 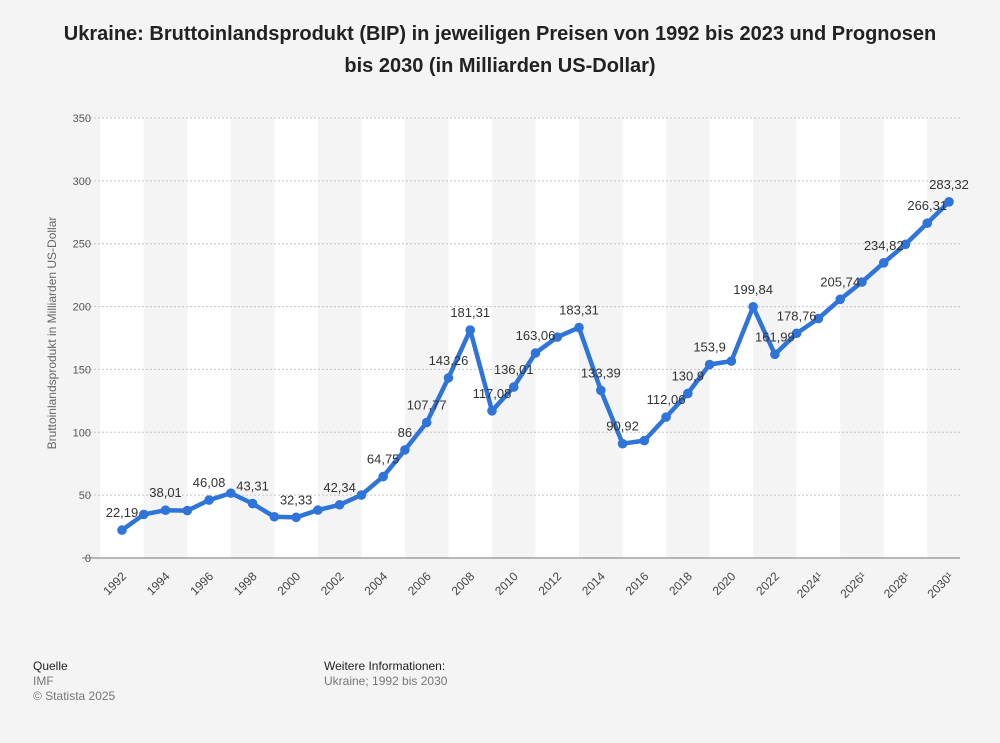 What do you see at coordinates (332, 583) in the screenshot?
I see `x-tick-label: 2002` at bounding box center [332, 583].